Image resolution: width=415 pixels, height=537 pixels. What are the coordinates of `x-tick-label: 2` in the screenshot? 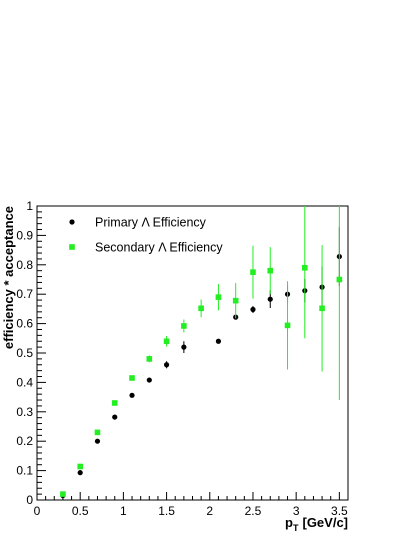 It's located at (209, 511).